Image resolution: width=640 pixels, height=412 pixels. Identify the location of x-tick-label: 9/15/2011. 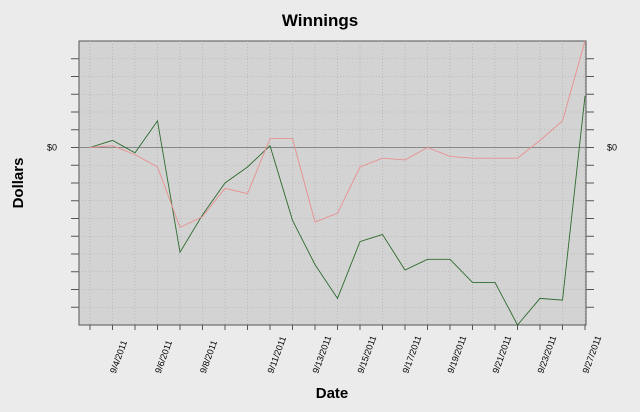
(366, 354).